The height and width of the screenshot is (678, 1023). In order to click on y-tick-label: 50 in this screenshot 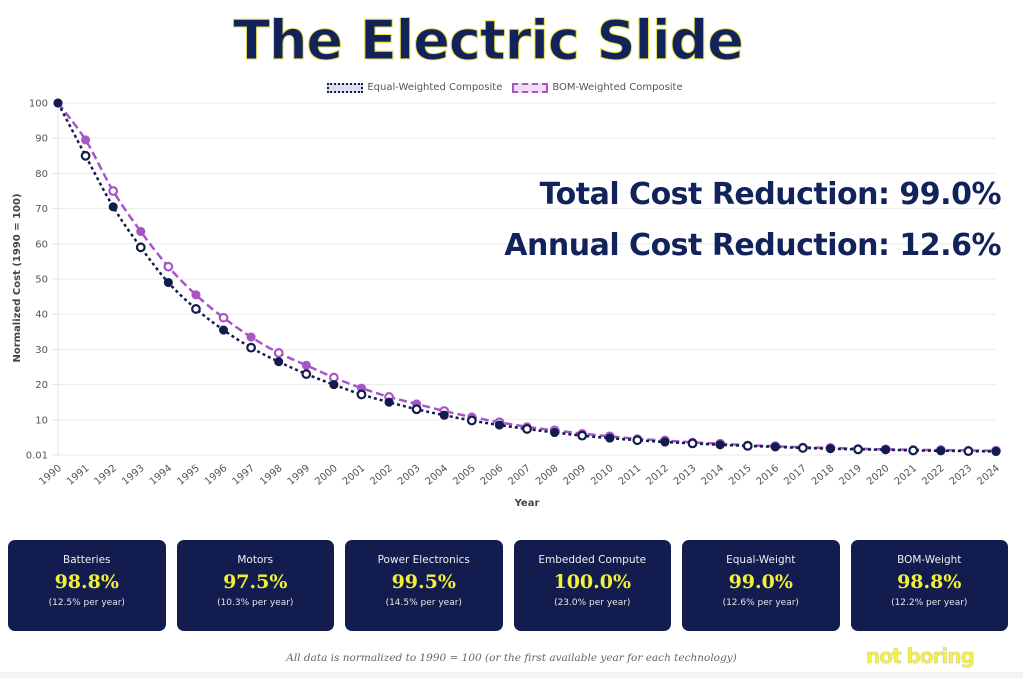, I will do `click(41, 280)`.